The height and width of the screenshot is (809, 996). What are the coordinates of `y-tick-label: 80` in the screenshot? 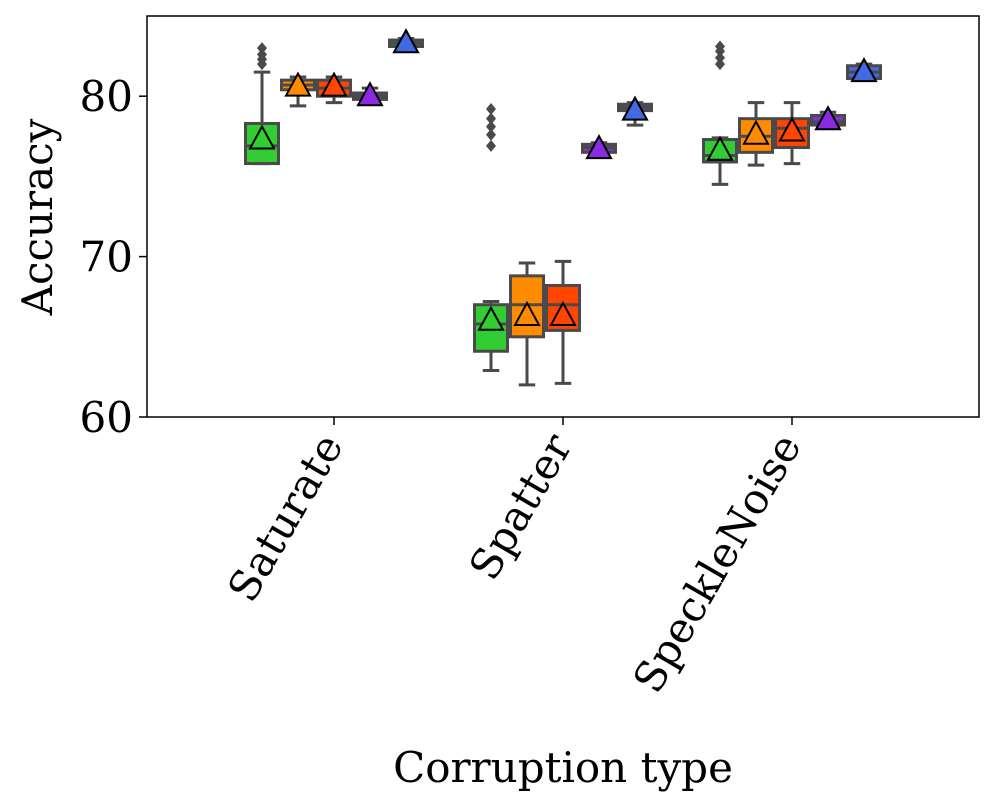 It's located at (106, 96).